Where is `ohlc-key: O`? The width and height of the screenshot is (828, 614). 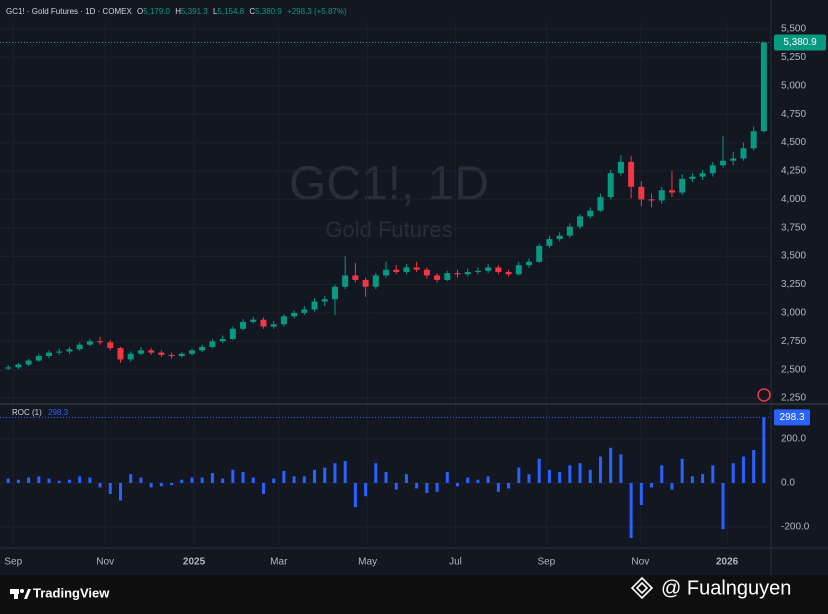
ohlc-key: O is located at coordinates (140, 11).